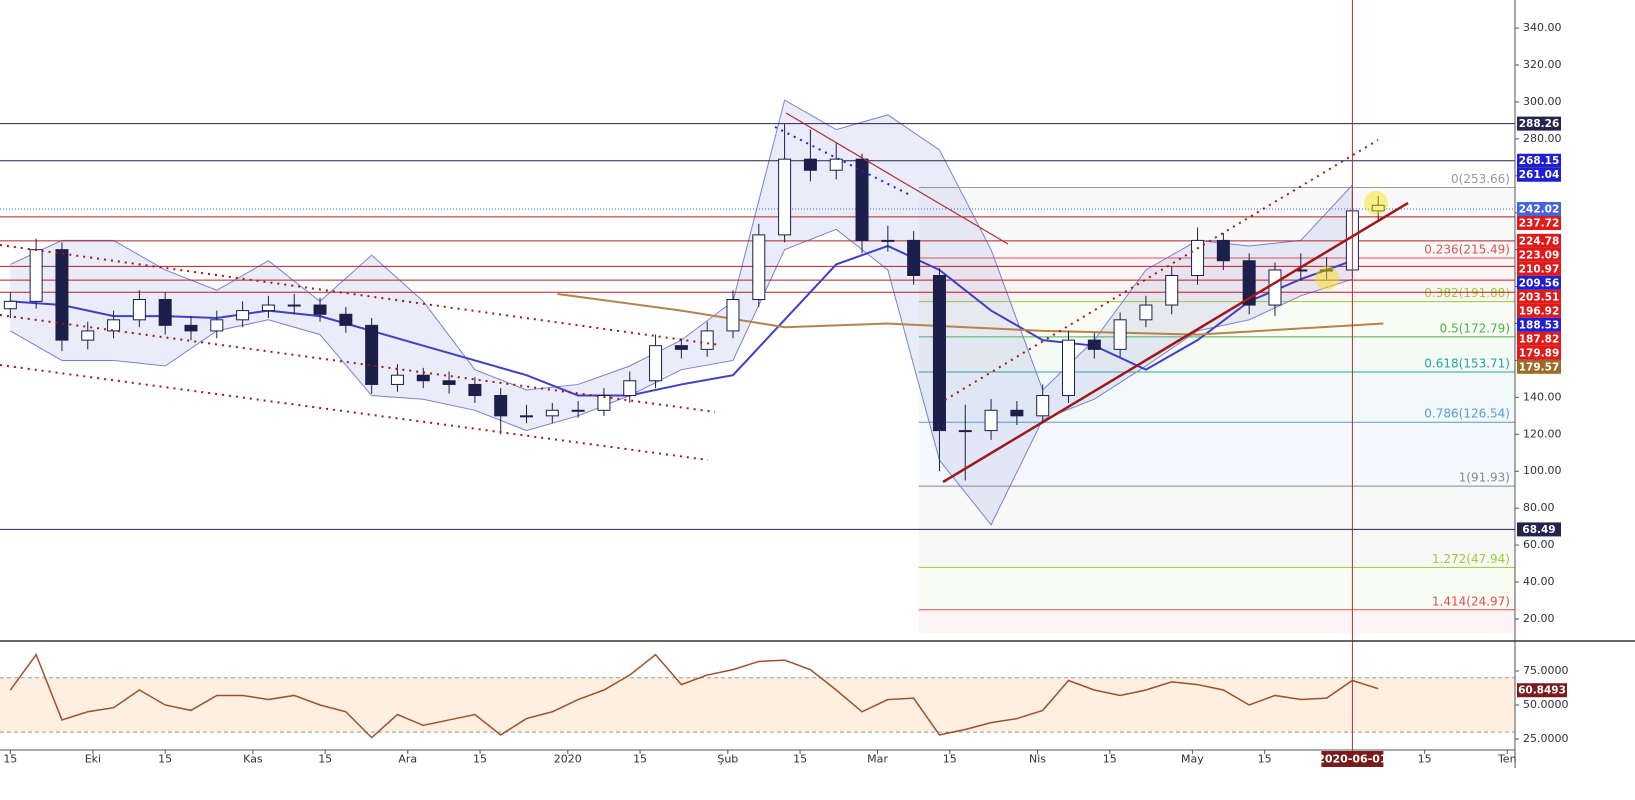 This screenshot has height=800, width=1635. What do you see at coordinates (93, 759) in the screenshot?
I see `x-tick-label: Eki` at bounding box center [93, 759].